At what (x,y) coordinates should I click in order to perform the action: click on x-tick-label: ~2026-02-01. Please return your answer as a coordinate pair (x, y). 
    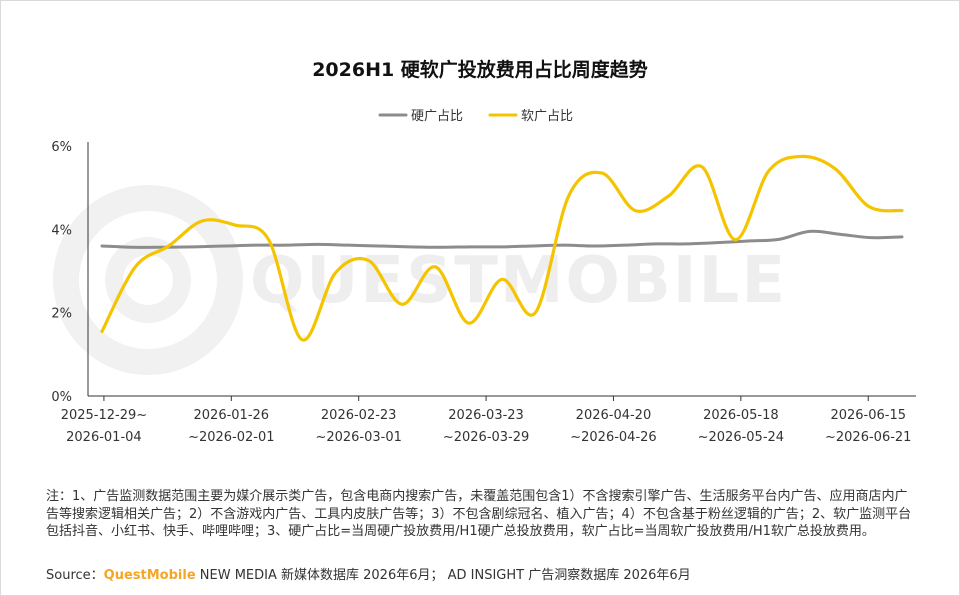
    Looking at the image, I should click on (231, 437).